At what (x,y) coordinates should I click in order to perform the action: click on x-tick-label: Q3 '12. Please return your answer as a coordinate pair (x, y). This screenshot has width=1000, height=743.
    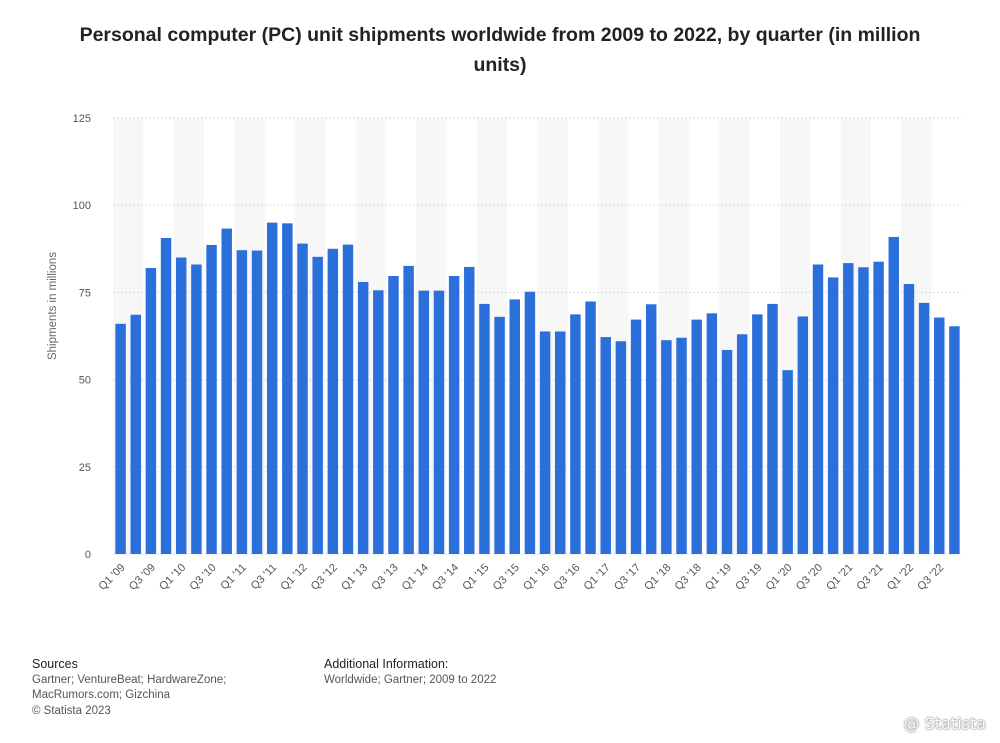
    Looking at the image, I should click on (324, 577).